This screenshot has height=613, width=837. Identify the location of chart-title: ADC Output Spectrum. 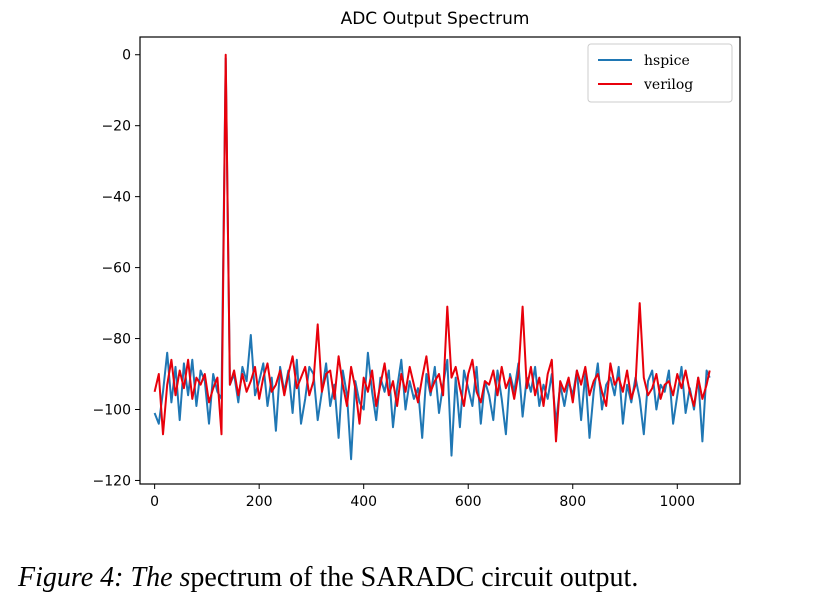
(435, 19).